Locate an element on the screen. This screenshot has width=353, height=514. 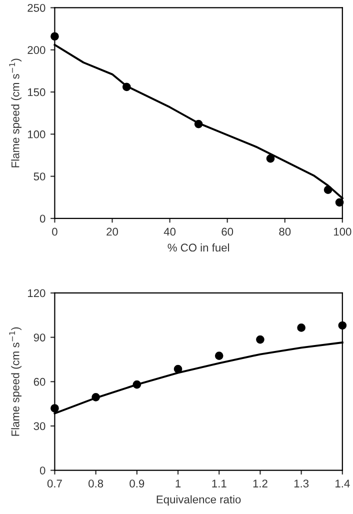
y-tick-label: 100 is located at coordinates (37, 134).